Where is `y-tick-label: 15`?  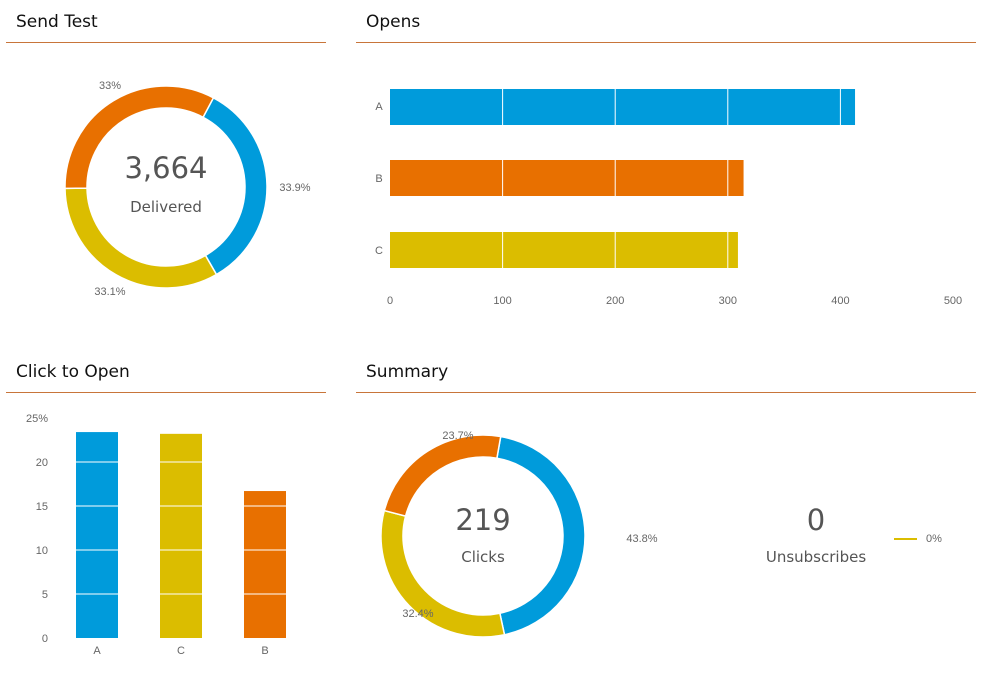
y-tick-label: 15 is located at coordinates (42, 507).